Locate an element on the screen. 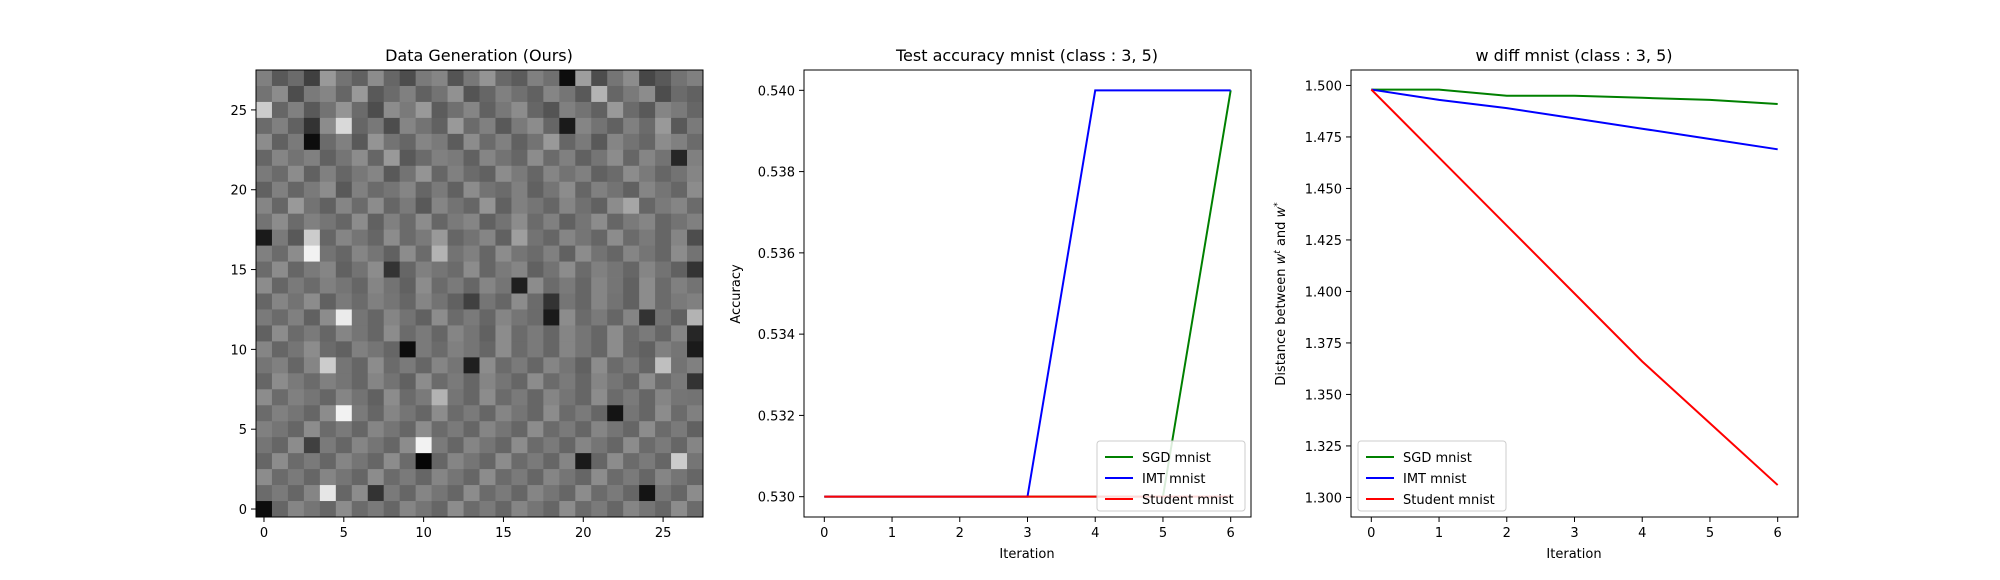  wdiff-x-tick-label: 5 is located at coordinates (1710, 533).